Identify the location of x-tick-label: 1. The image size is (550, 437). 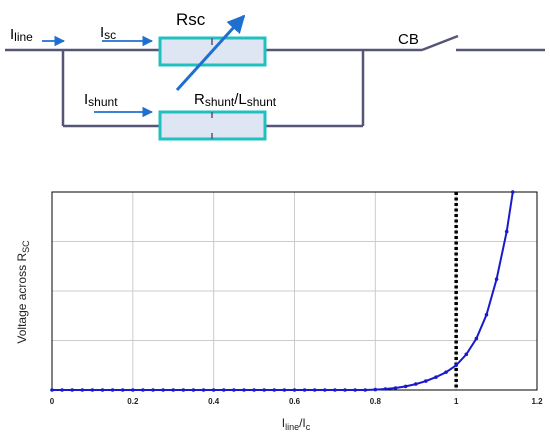
(456, 401).